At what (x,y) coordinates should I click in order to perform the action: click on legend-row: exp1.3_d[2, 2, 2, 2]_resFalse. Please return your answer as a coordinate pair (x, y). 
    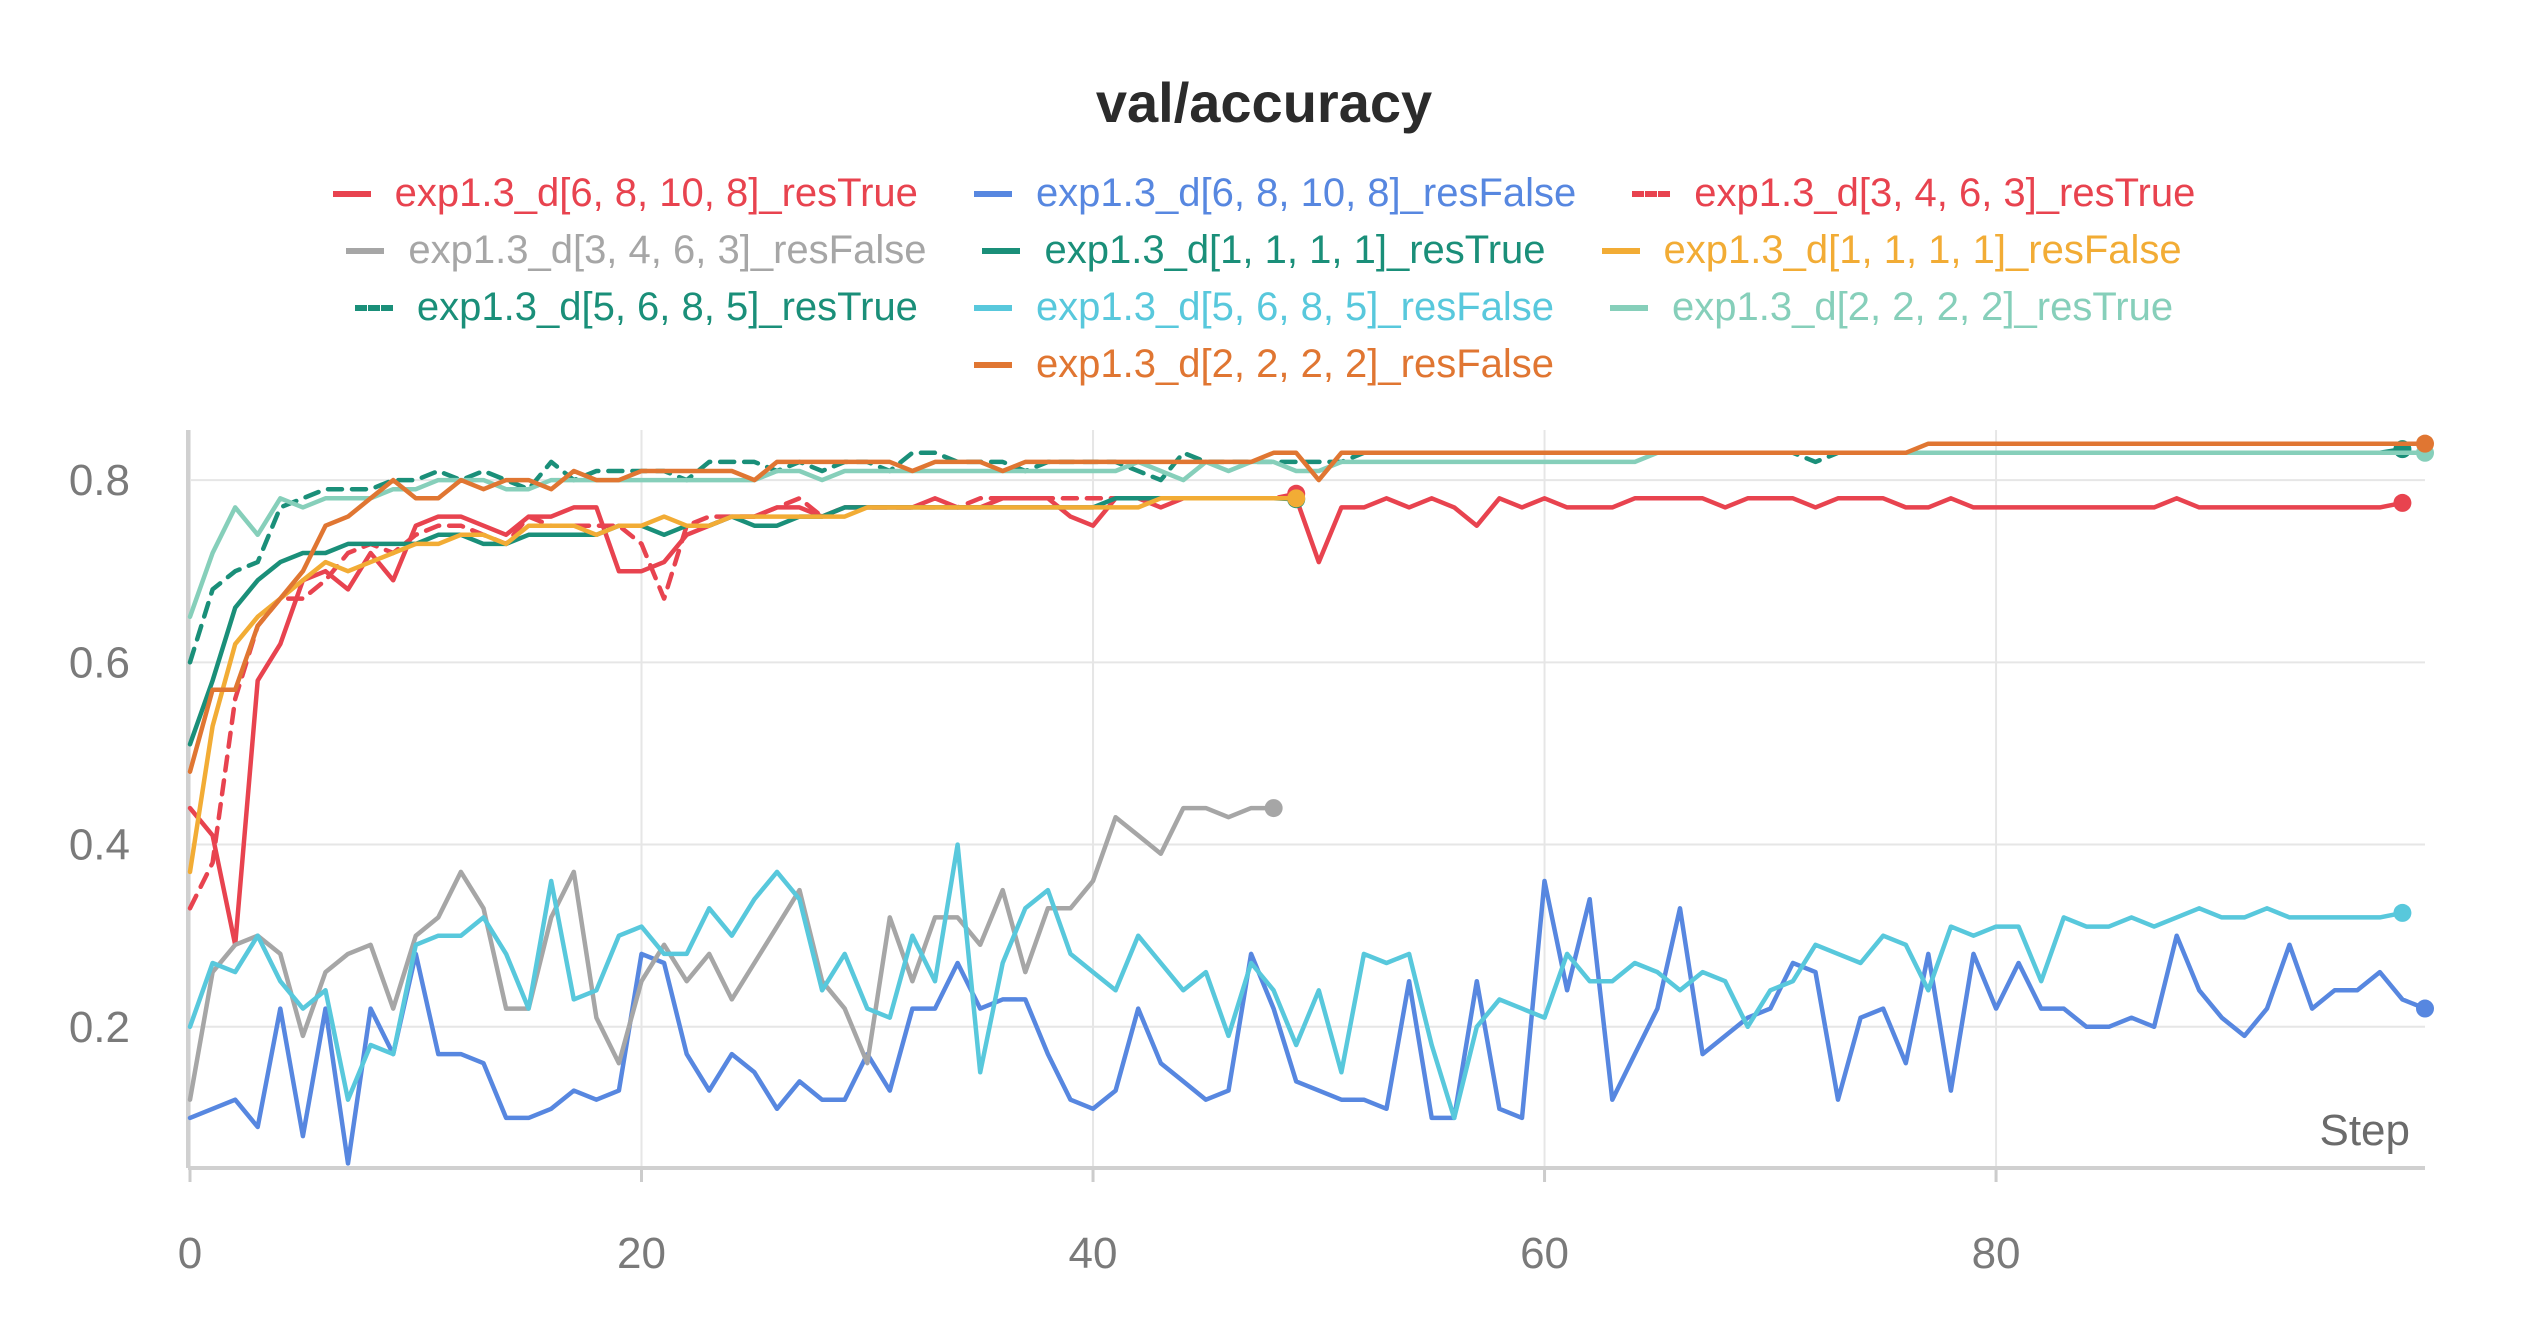
    Looking at the image, I should click on (1264, 364).